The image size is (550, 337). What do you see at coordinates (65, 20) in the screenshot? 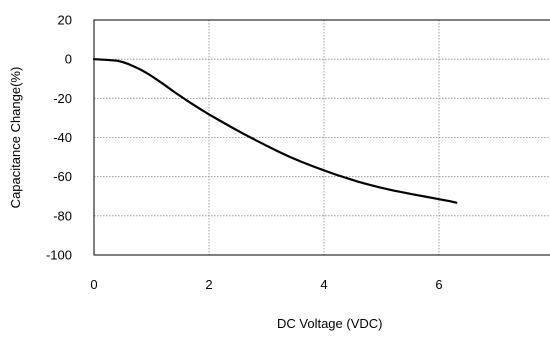
I see `y-tick-label: 20` at bounding box center [65, 20].